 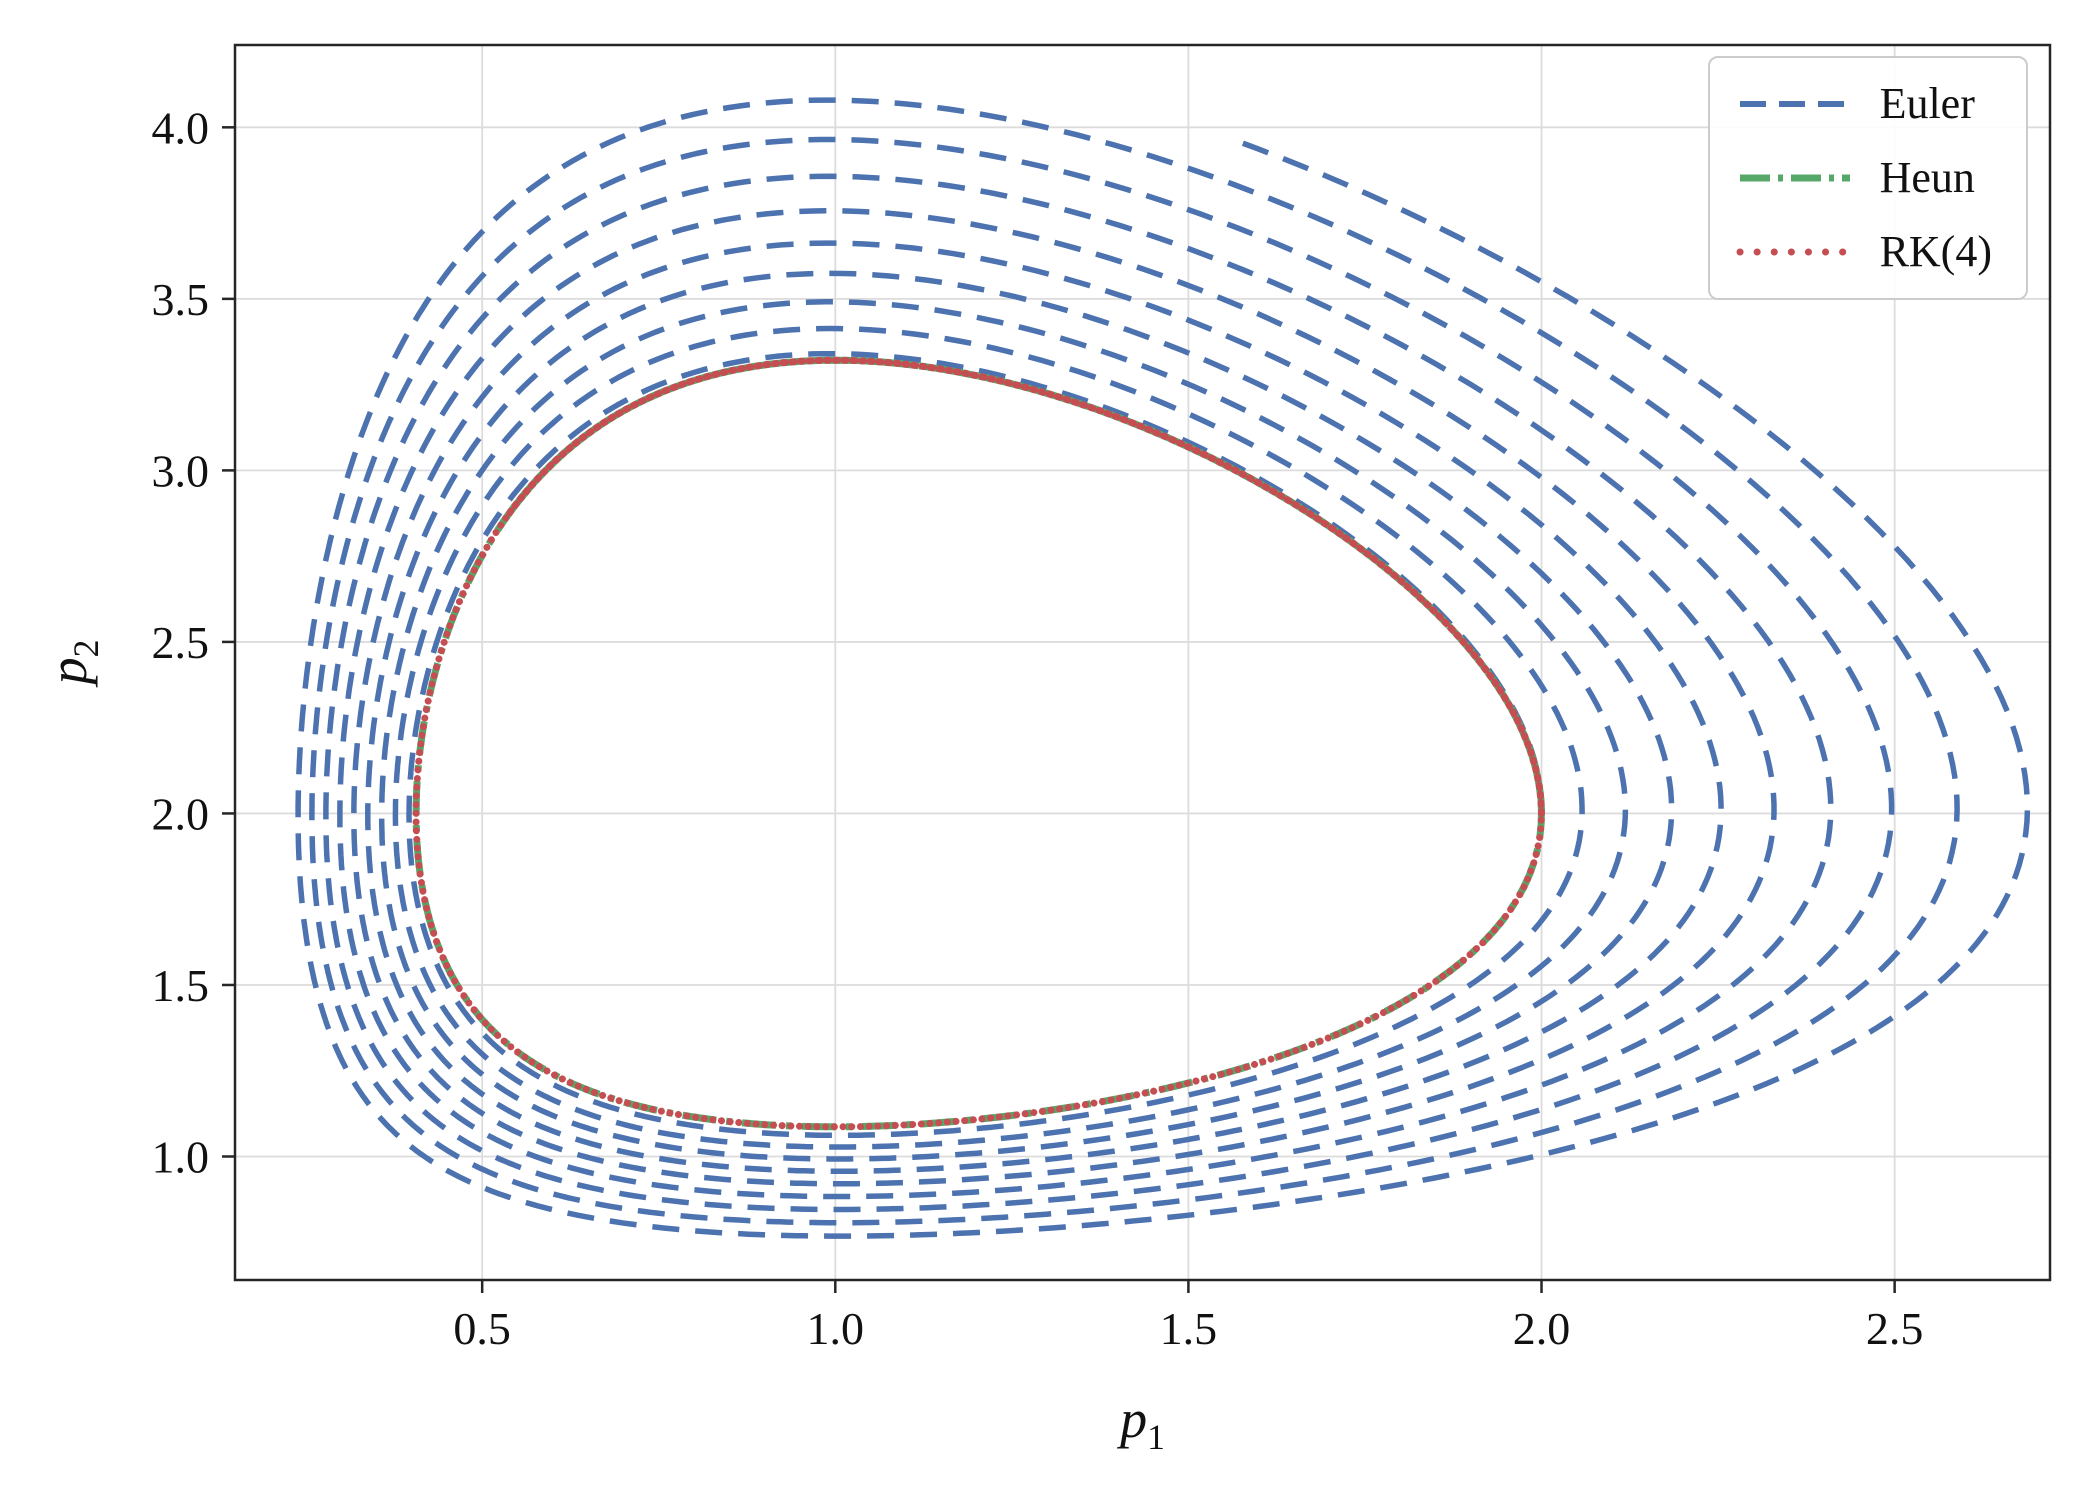 What do you see at coordinates (1142, 1423) in the screenshot?
I see `x-axis-label: p1` at bounding box center [1142, 1423].